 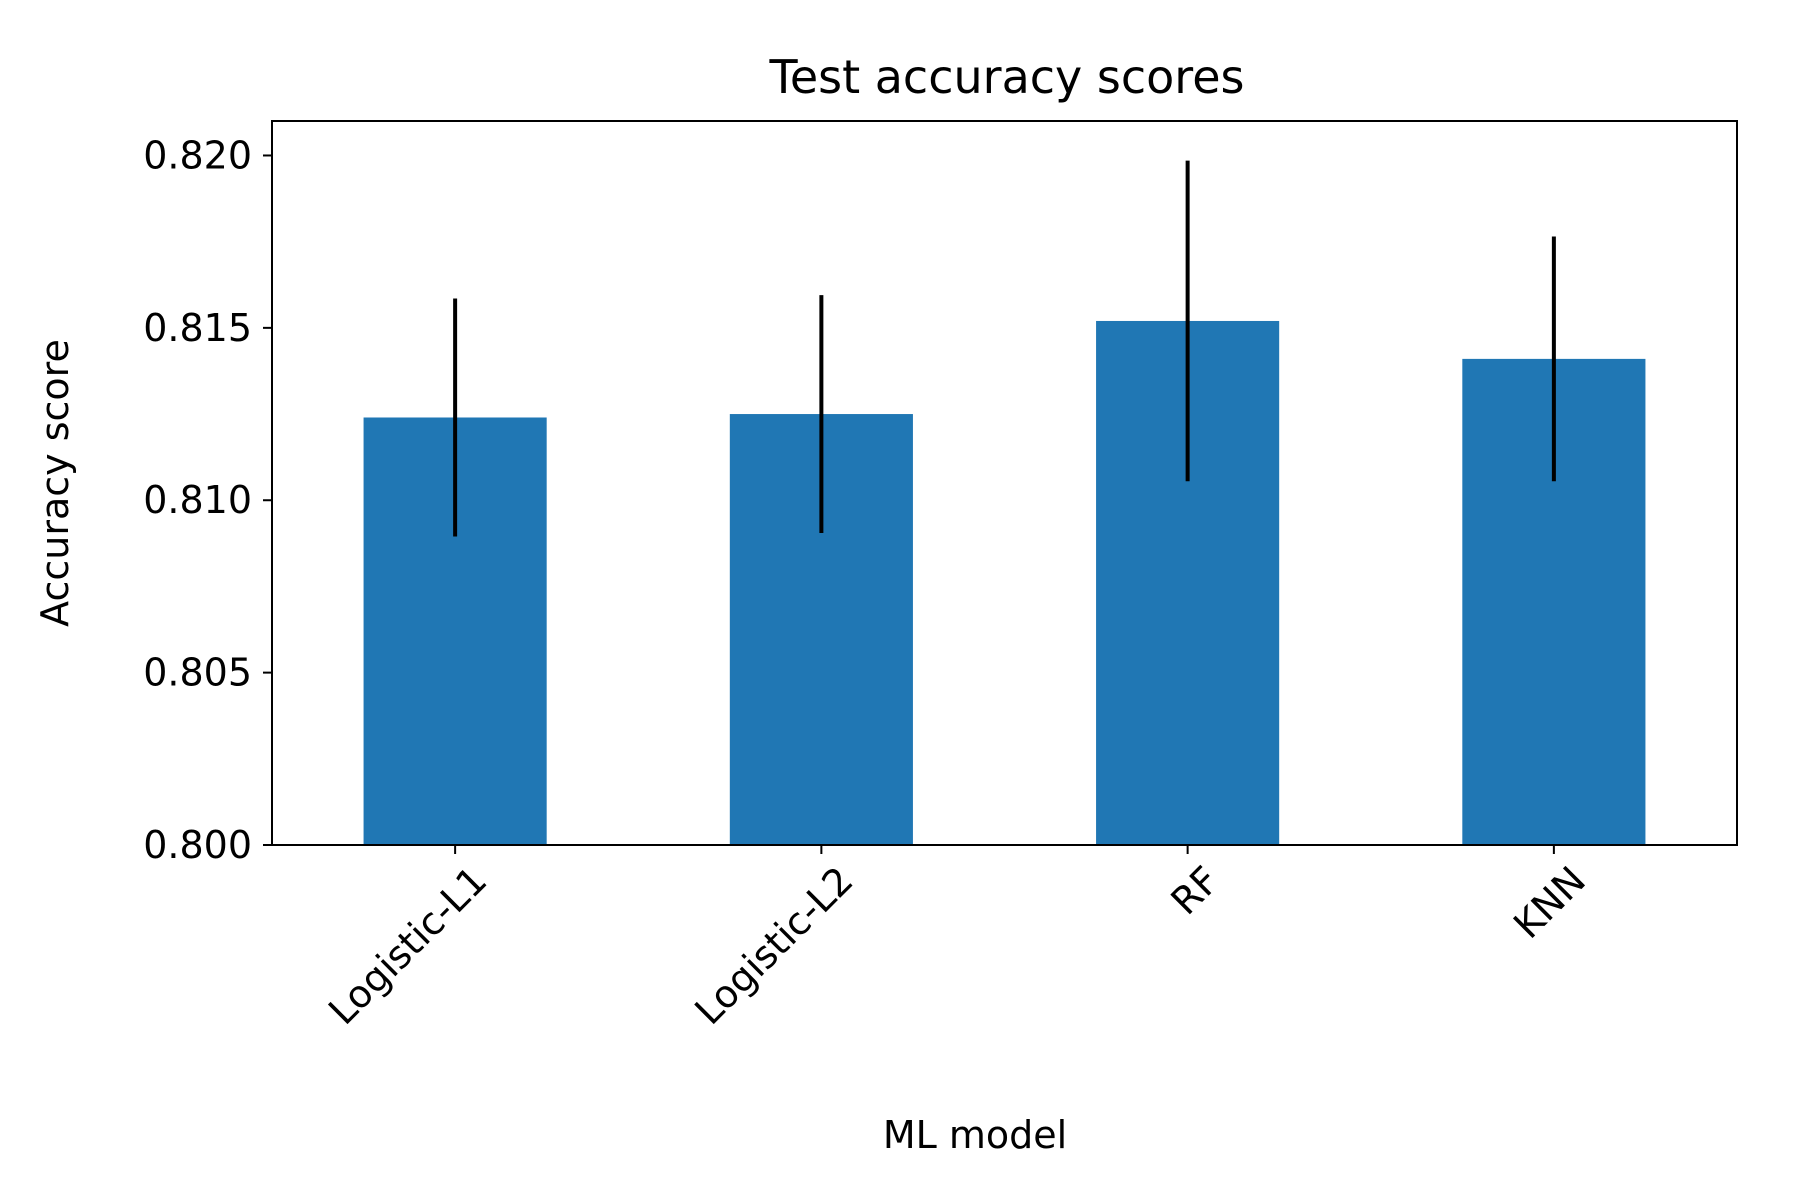 What do you see at coordinates (975, 1135) in the screenshot?
I see `x-axis-label: ML model` at bounding box center [975, 1135].